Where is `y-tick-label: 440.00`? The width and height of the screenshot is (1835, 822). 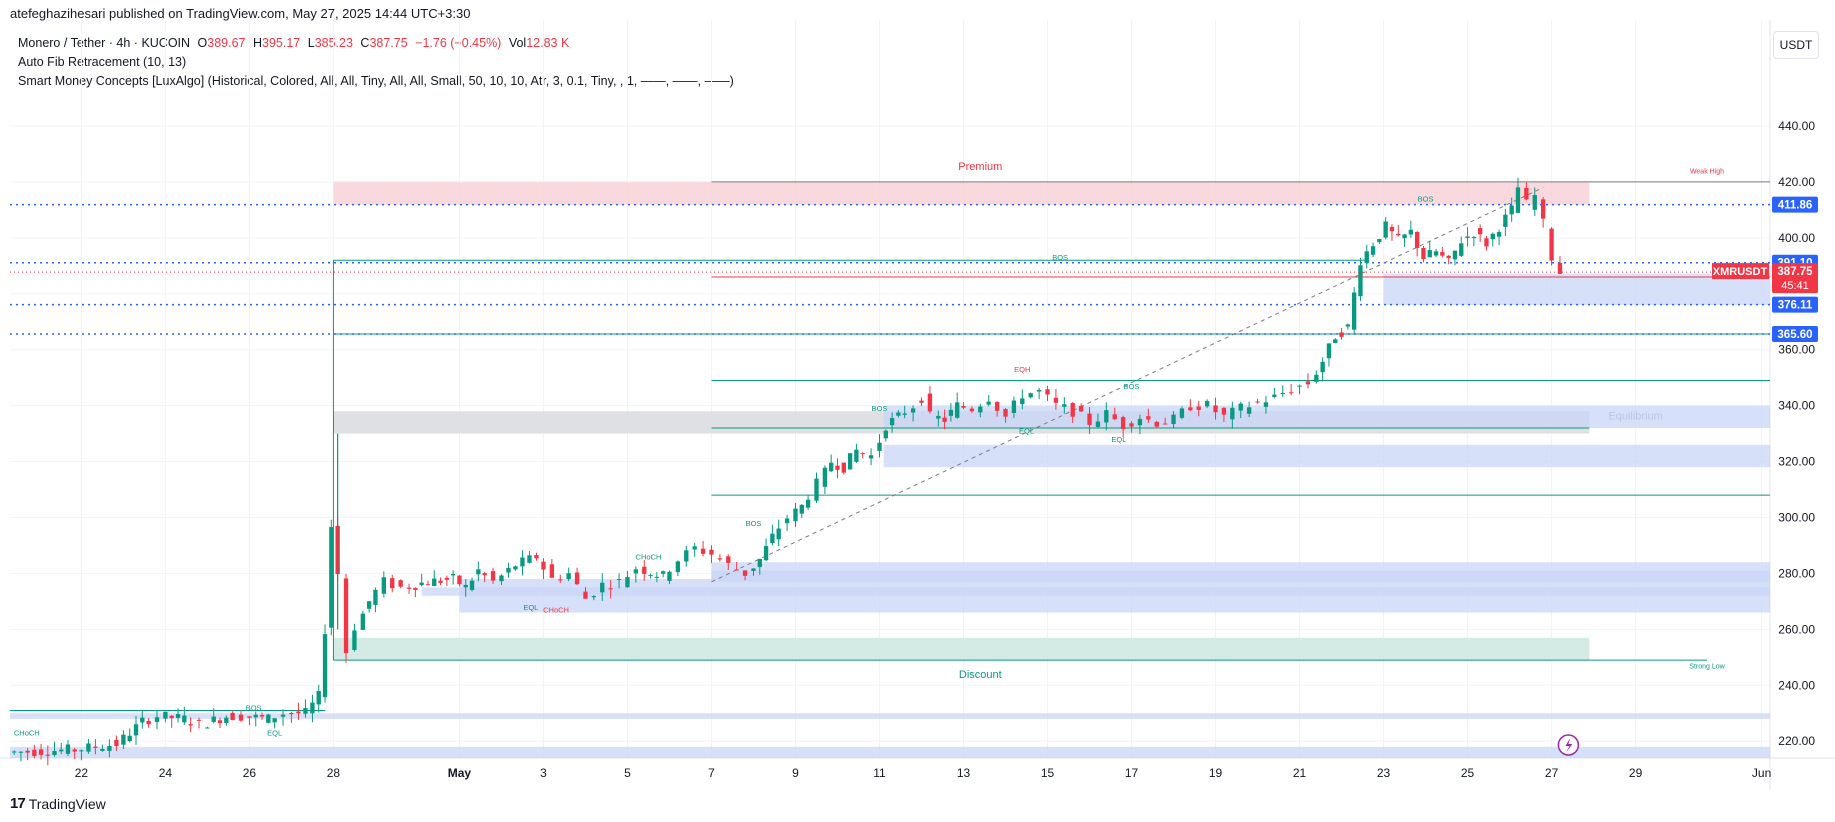 y-tick-label: 440.00 is located at coordinates (1796, 126).